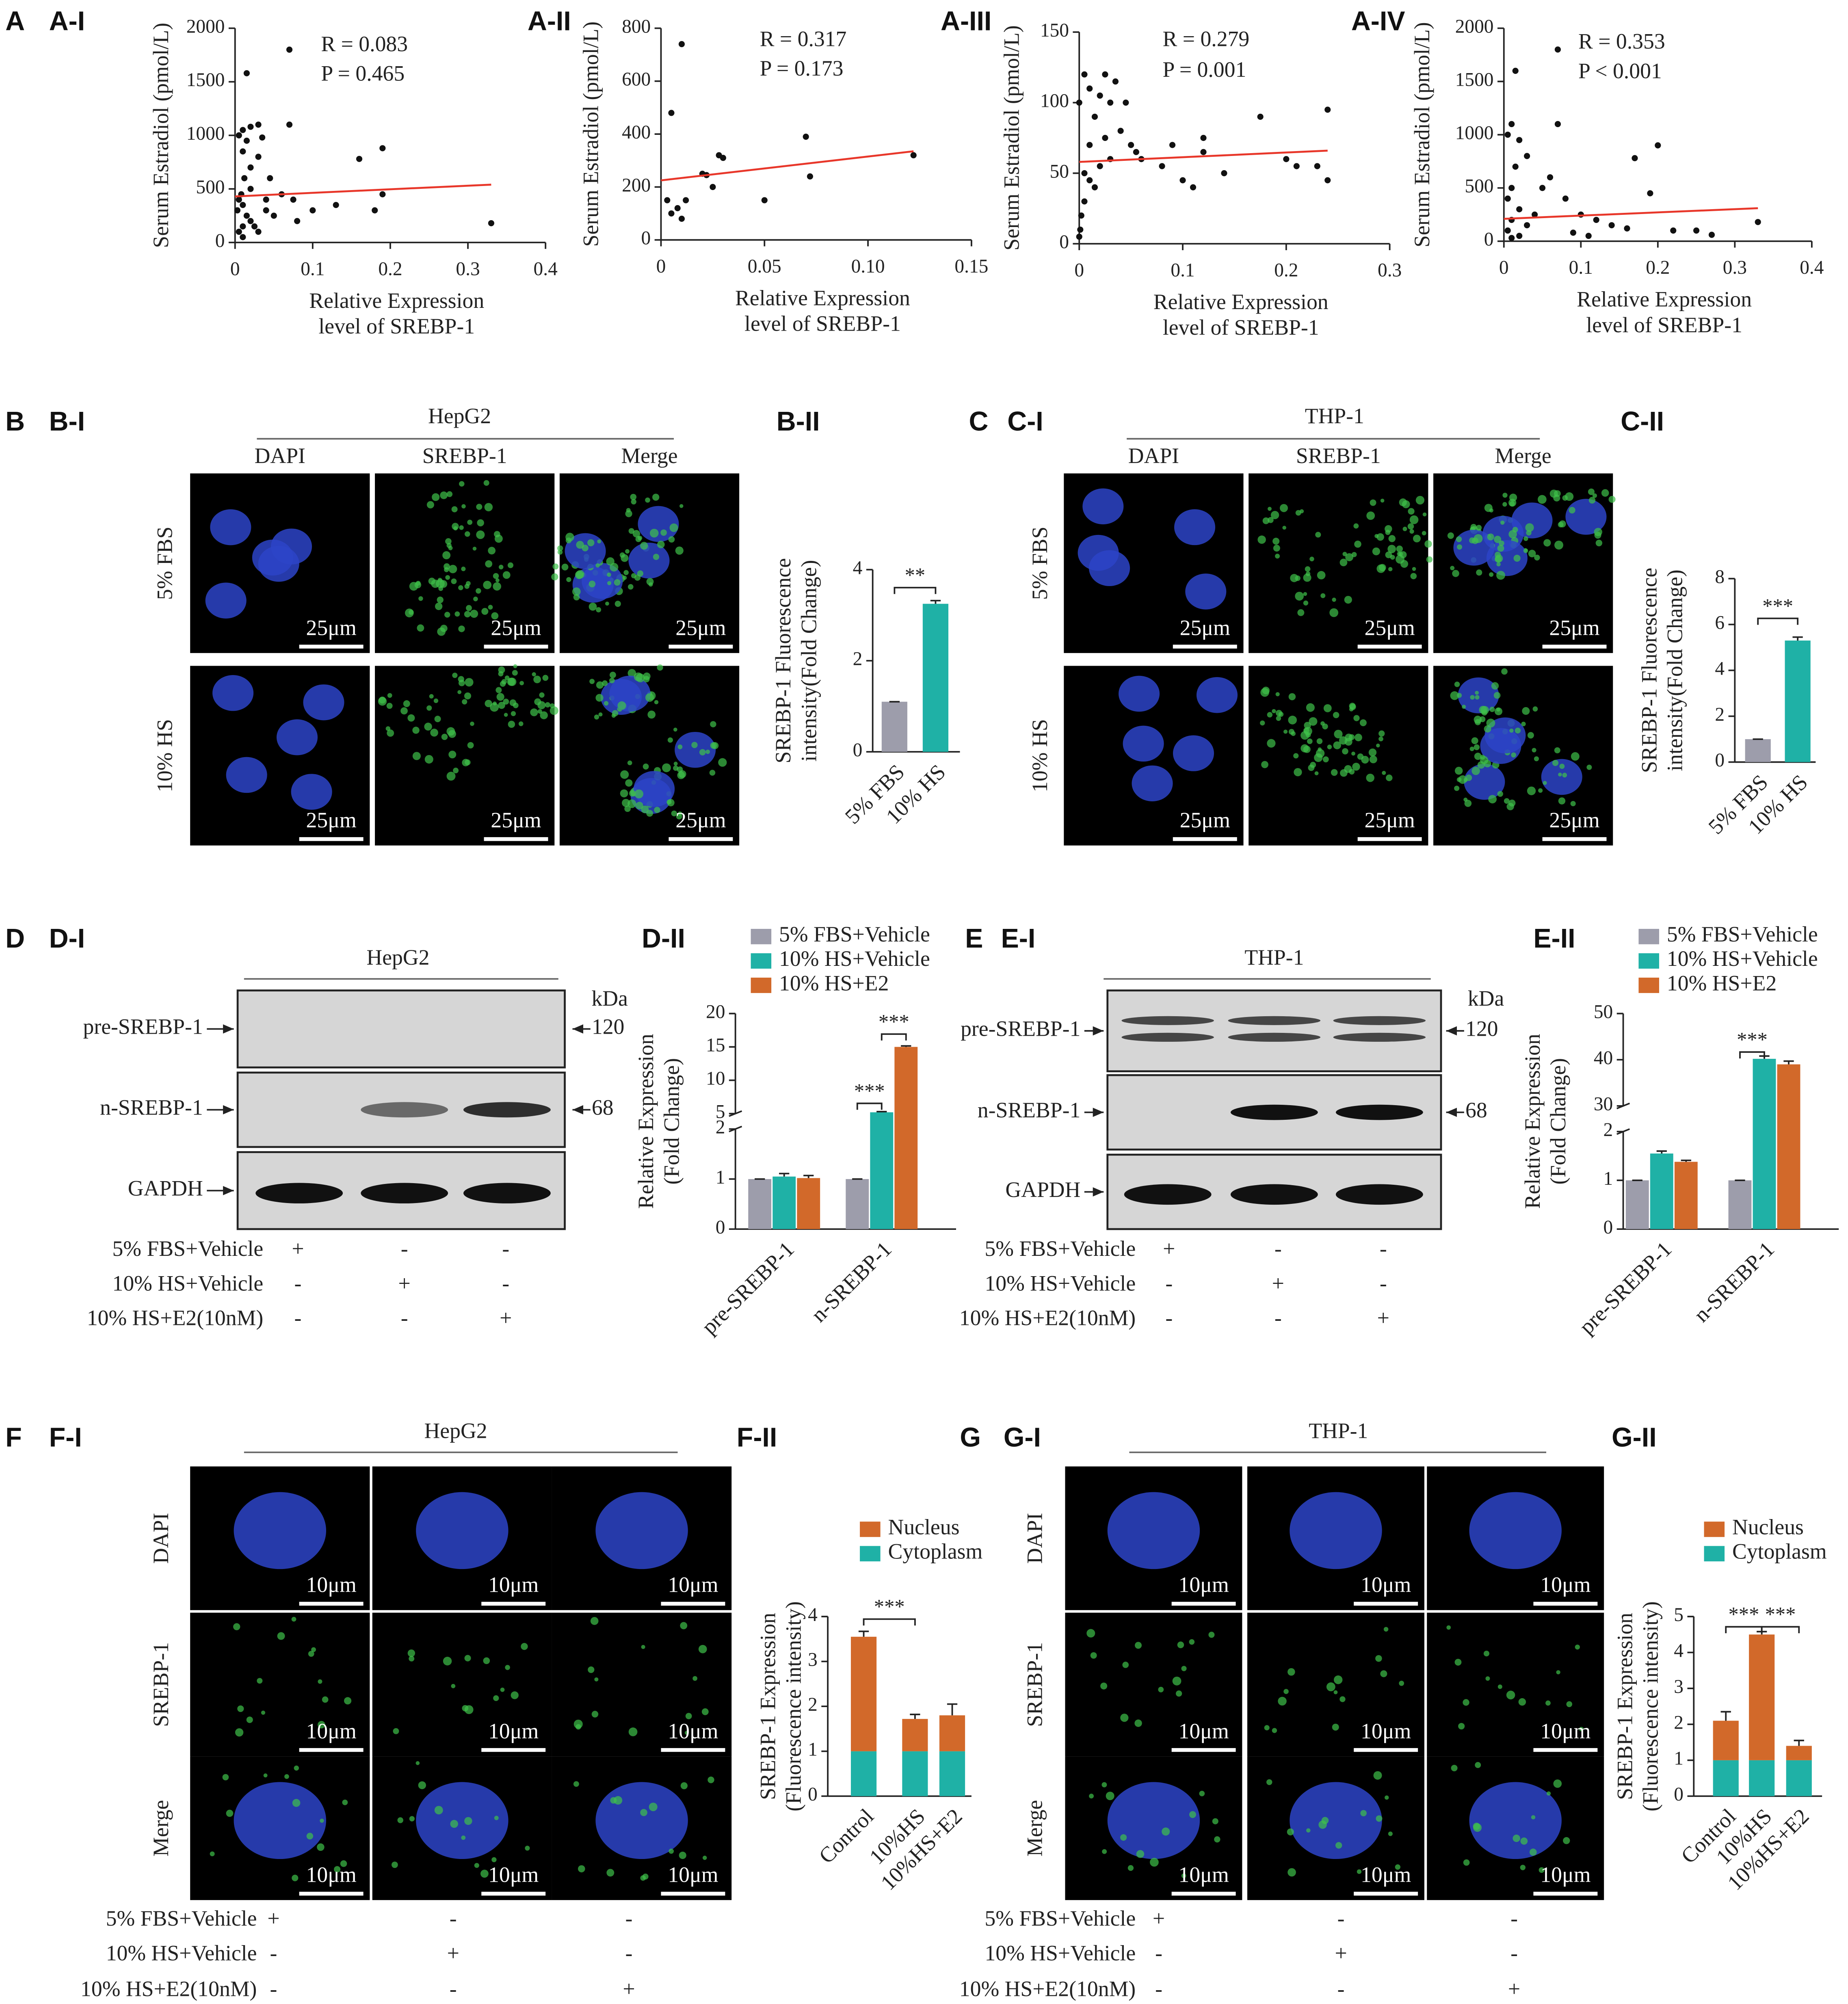  What do you see at coordinates (1581, 267) in the screenshot?
I see `x-tick-label: 0.1` at bounding box center [1581, 267].